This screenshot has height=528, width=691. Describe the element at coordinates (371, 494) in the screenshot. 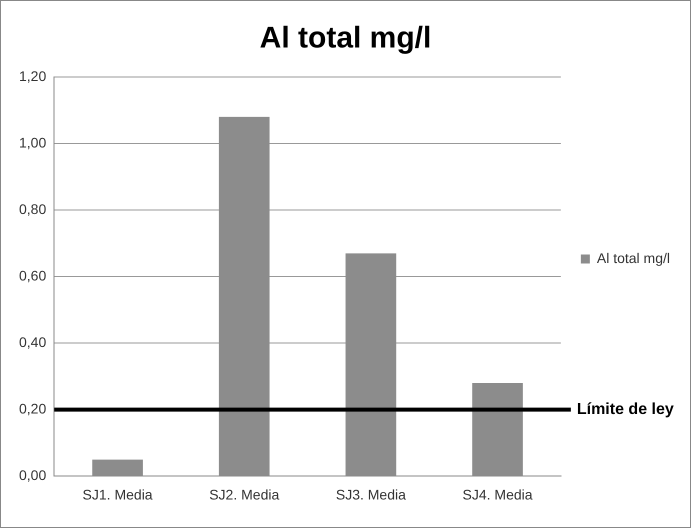

I see `x-tick-label: SJ3. Media` at that location.